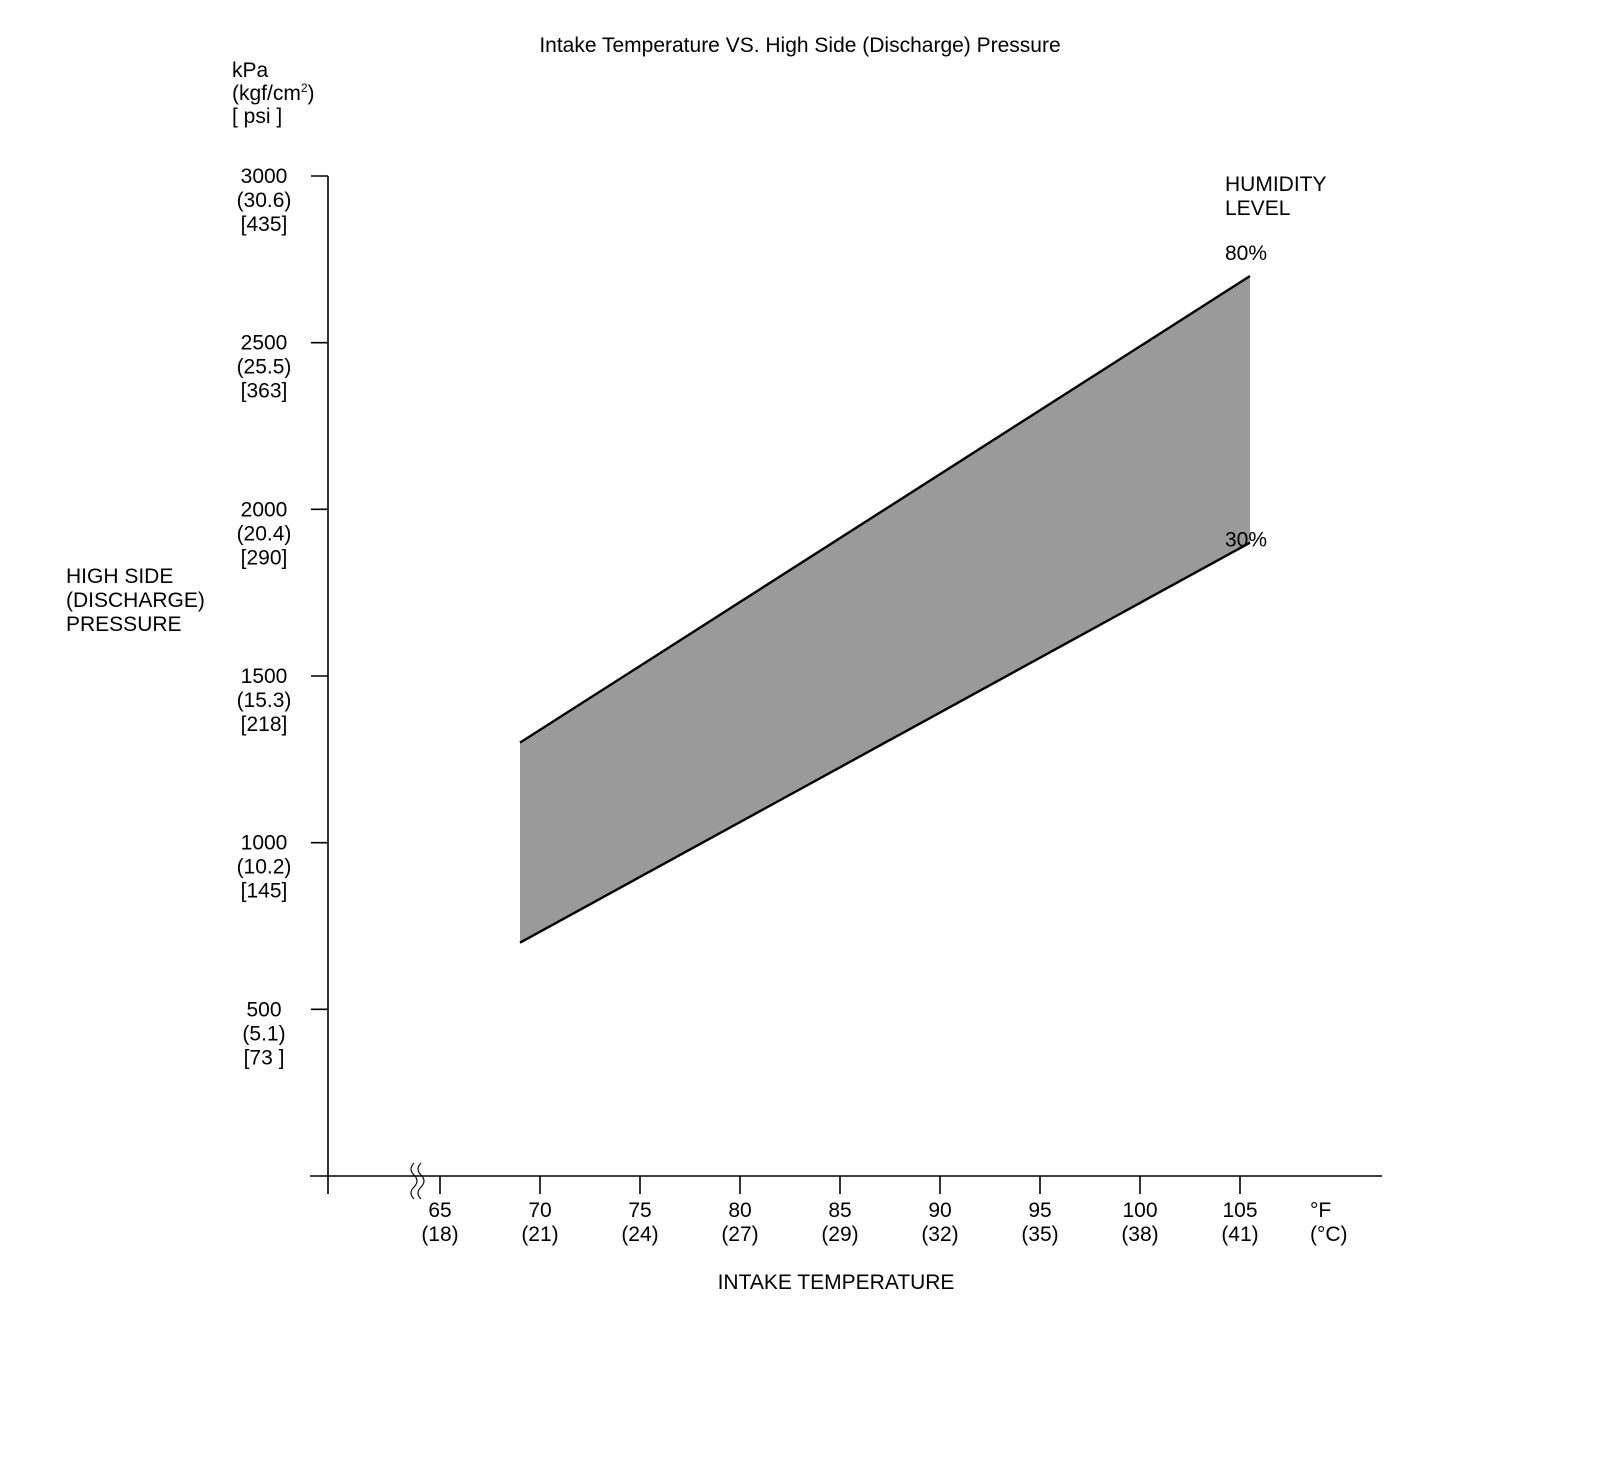  What do you see at coordinates (124, 624) in the screenshot?
I see `y-axis-label: PRESSURE` at bounding box center [124, 624].